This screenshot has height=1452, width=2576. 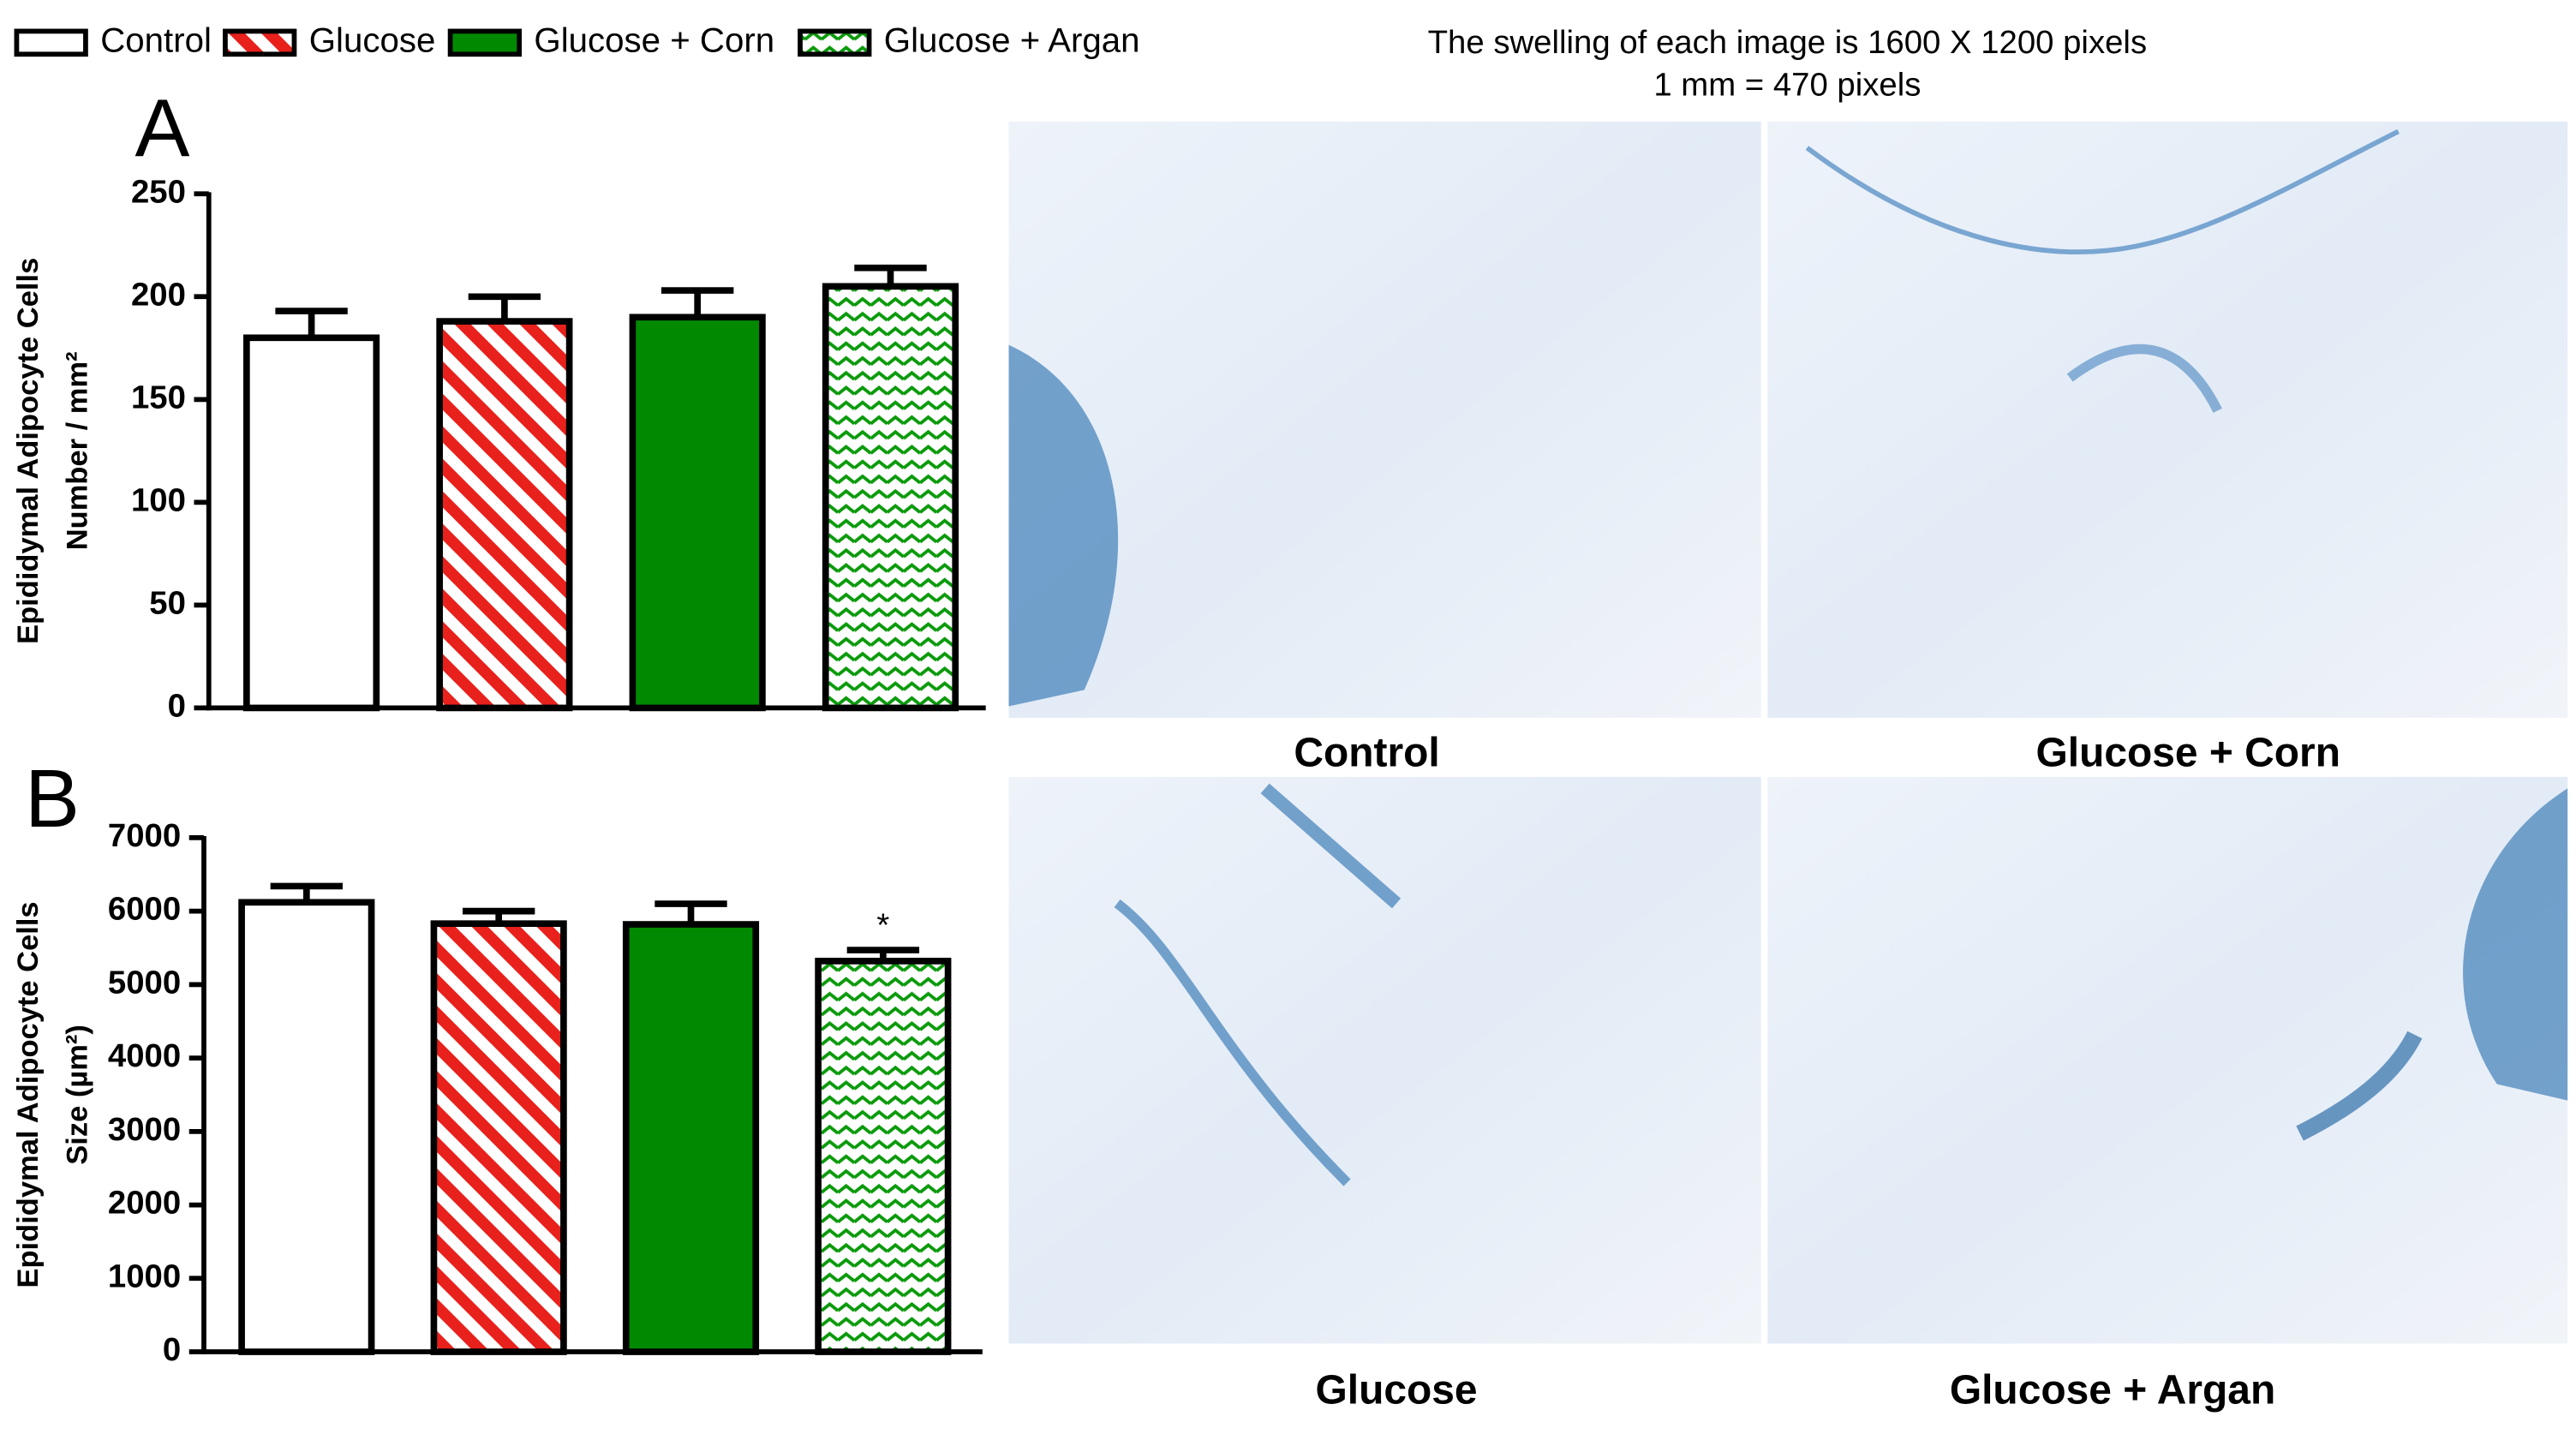 I want to click on y-tick-label: 200, so click(x=158, y=294).